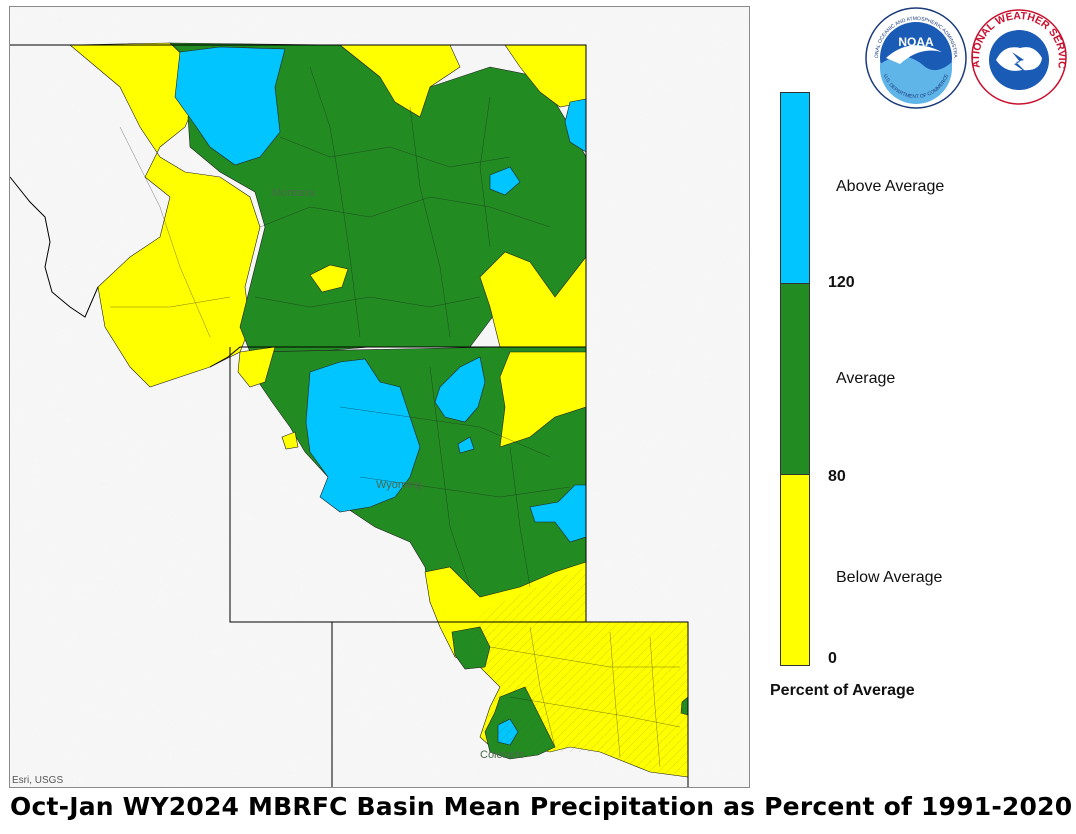 The width and height of the screenshot is (1076, 834). Describe the element at coordinates (795, 188) in the screenshot. I see `legend-swatch-above` at that location.